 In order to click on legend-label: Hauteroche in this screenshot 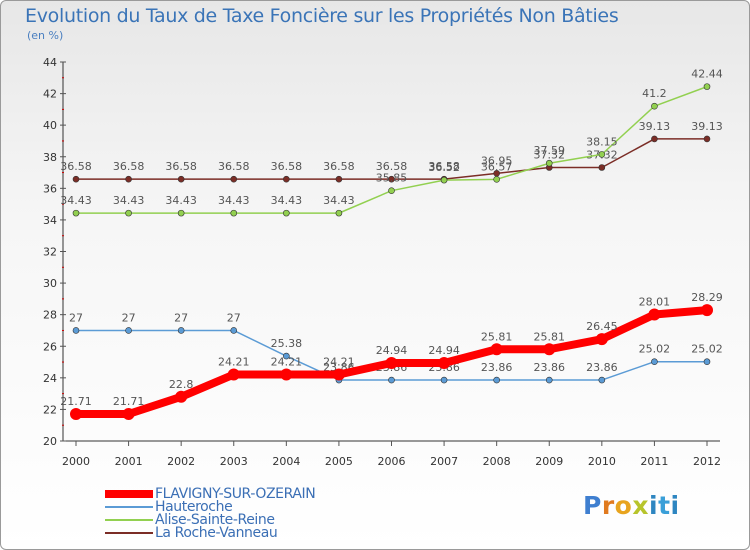, I will do `click(194, 507)`.